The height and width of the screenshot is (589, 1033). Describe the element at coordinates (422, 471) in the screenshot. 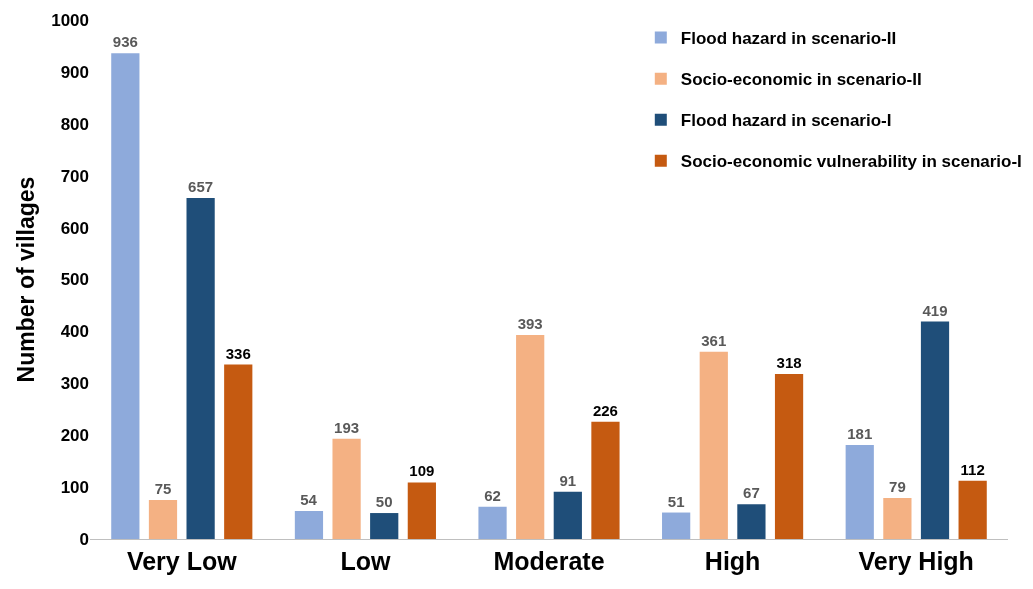

I see `data-label: 109` at that location.